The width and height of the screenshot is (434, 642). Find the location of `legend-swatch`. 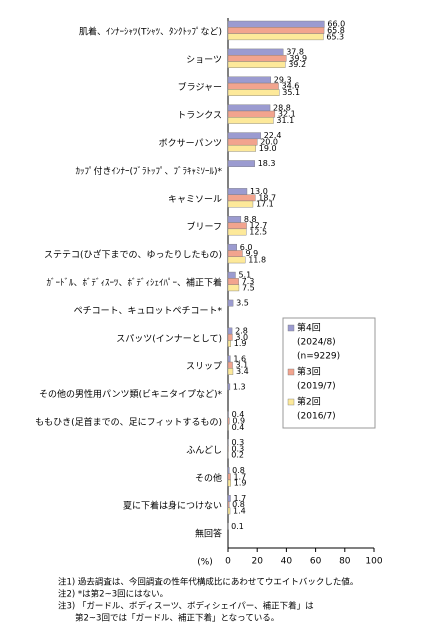

legend-swatch is located at coordinates (291, 402).